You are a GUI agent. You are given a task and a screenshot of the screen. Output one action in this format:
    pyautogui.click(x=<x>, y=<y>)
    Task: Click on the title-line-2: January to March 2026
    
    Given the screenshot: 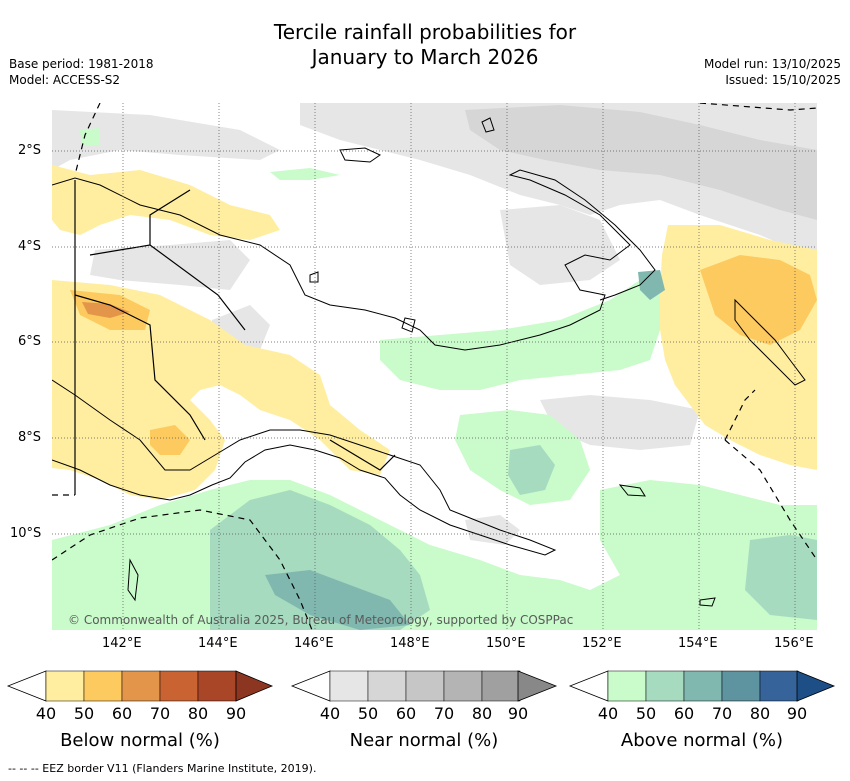 What is the action you would take?
    pyautogui.click(x=425, y=57)
    